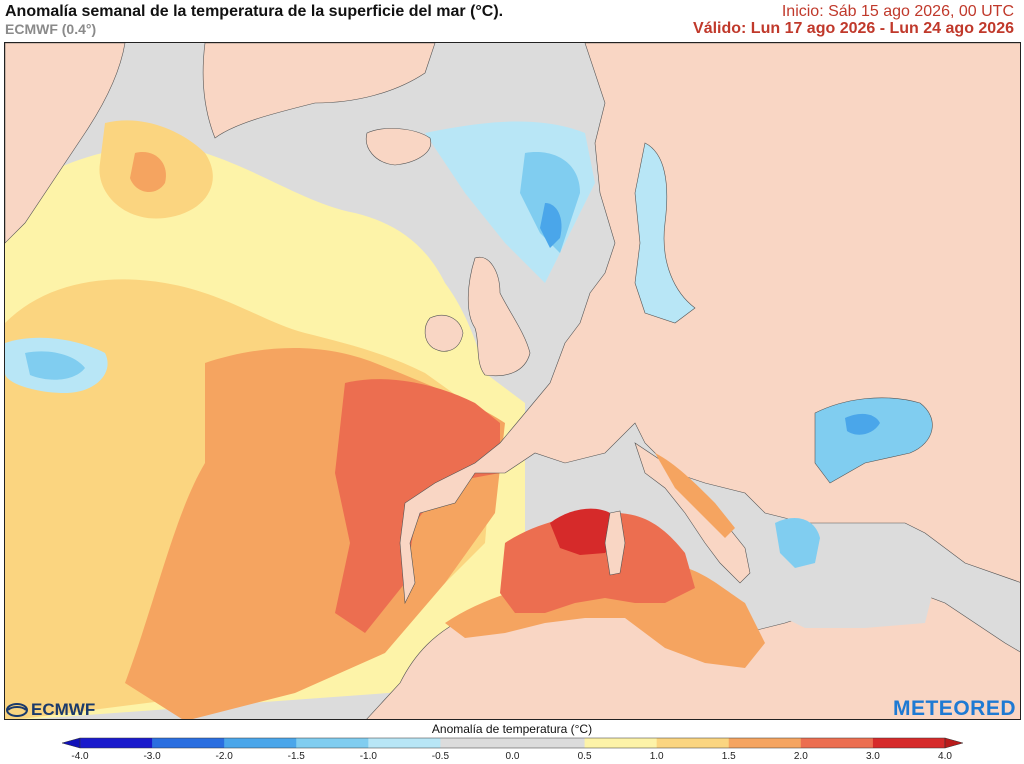  I want to click on baltic-sea, so click(665, 233).